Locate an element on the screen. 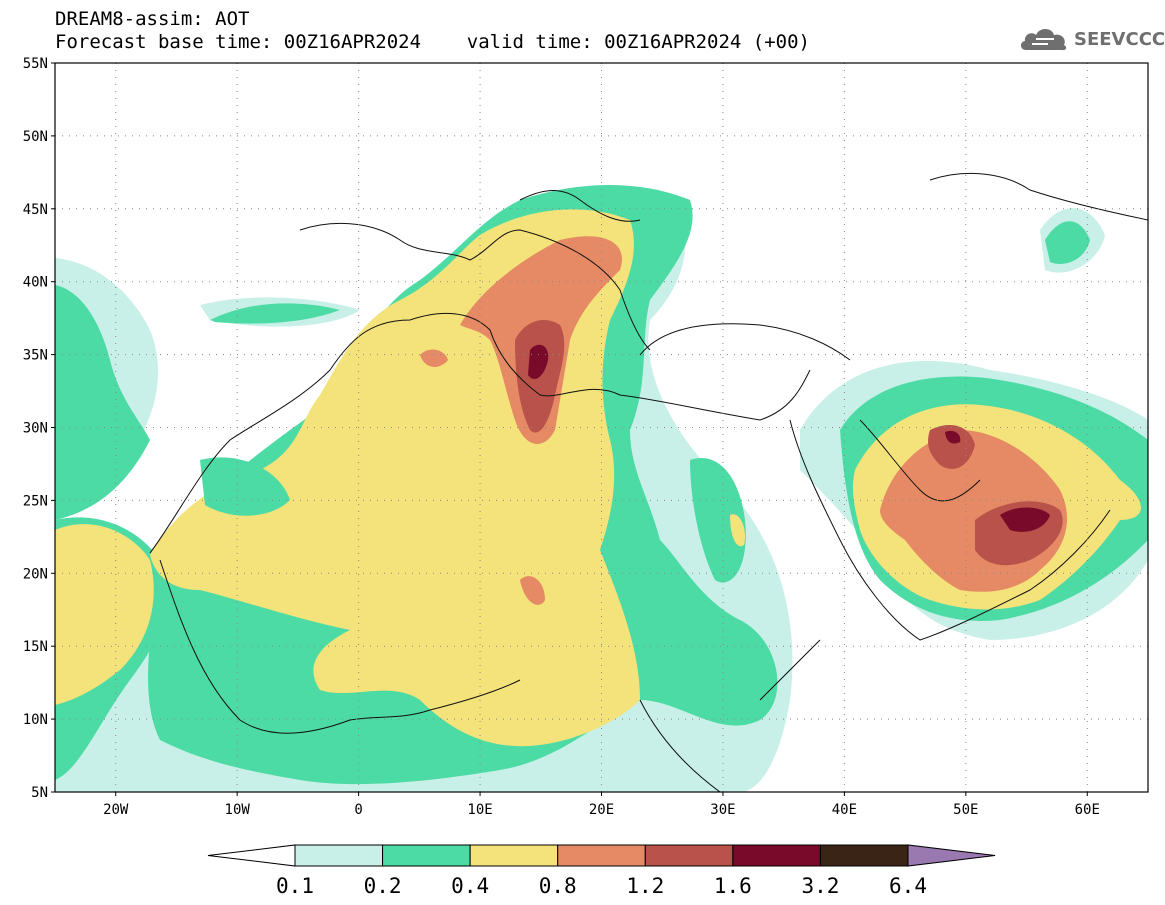 The height and width of the screenshot is (905, 1165). cloud-icon is located at coordinates (1043, 40).